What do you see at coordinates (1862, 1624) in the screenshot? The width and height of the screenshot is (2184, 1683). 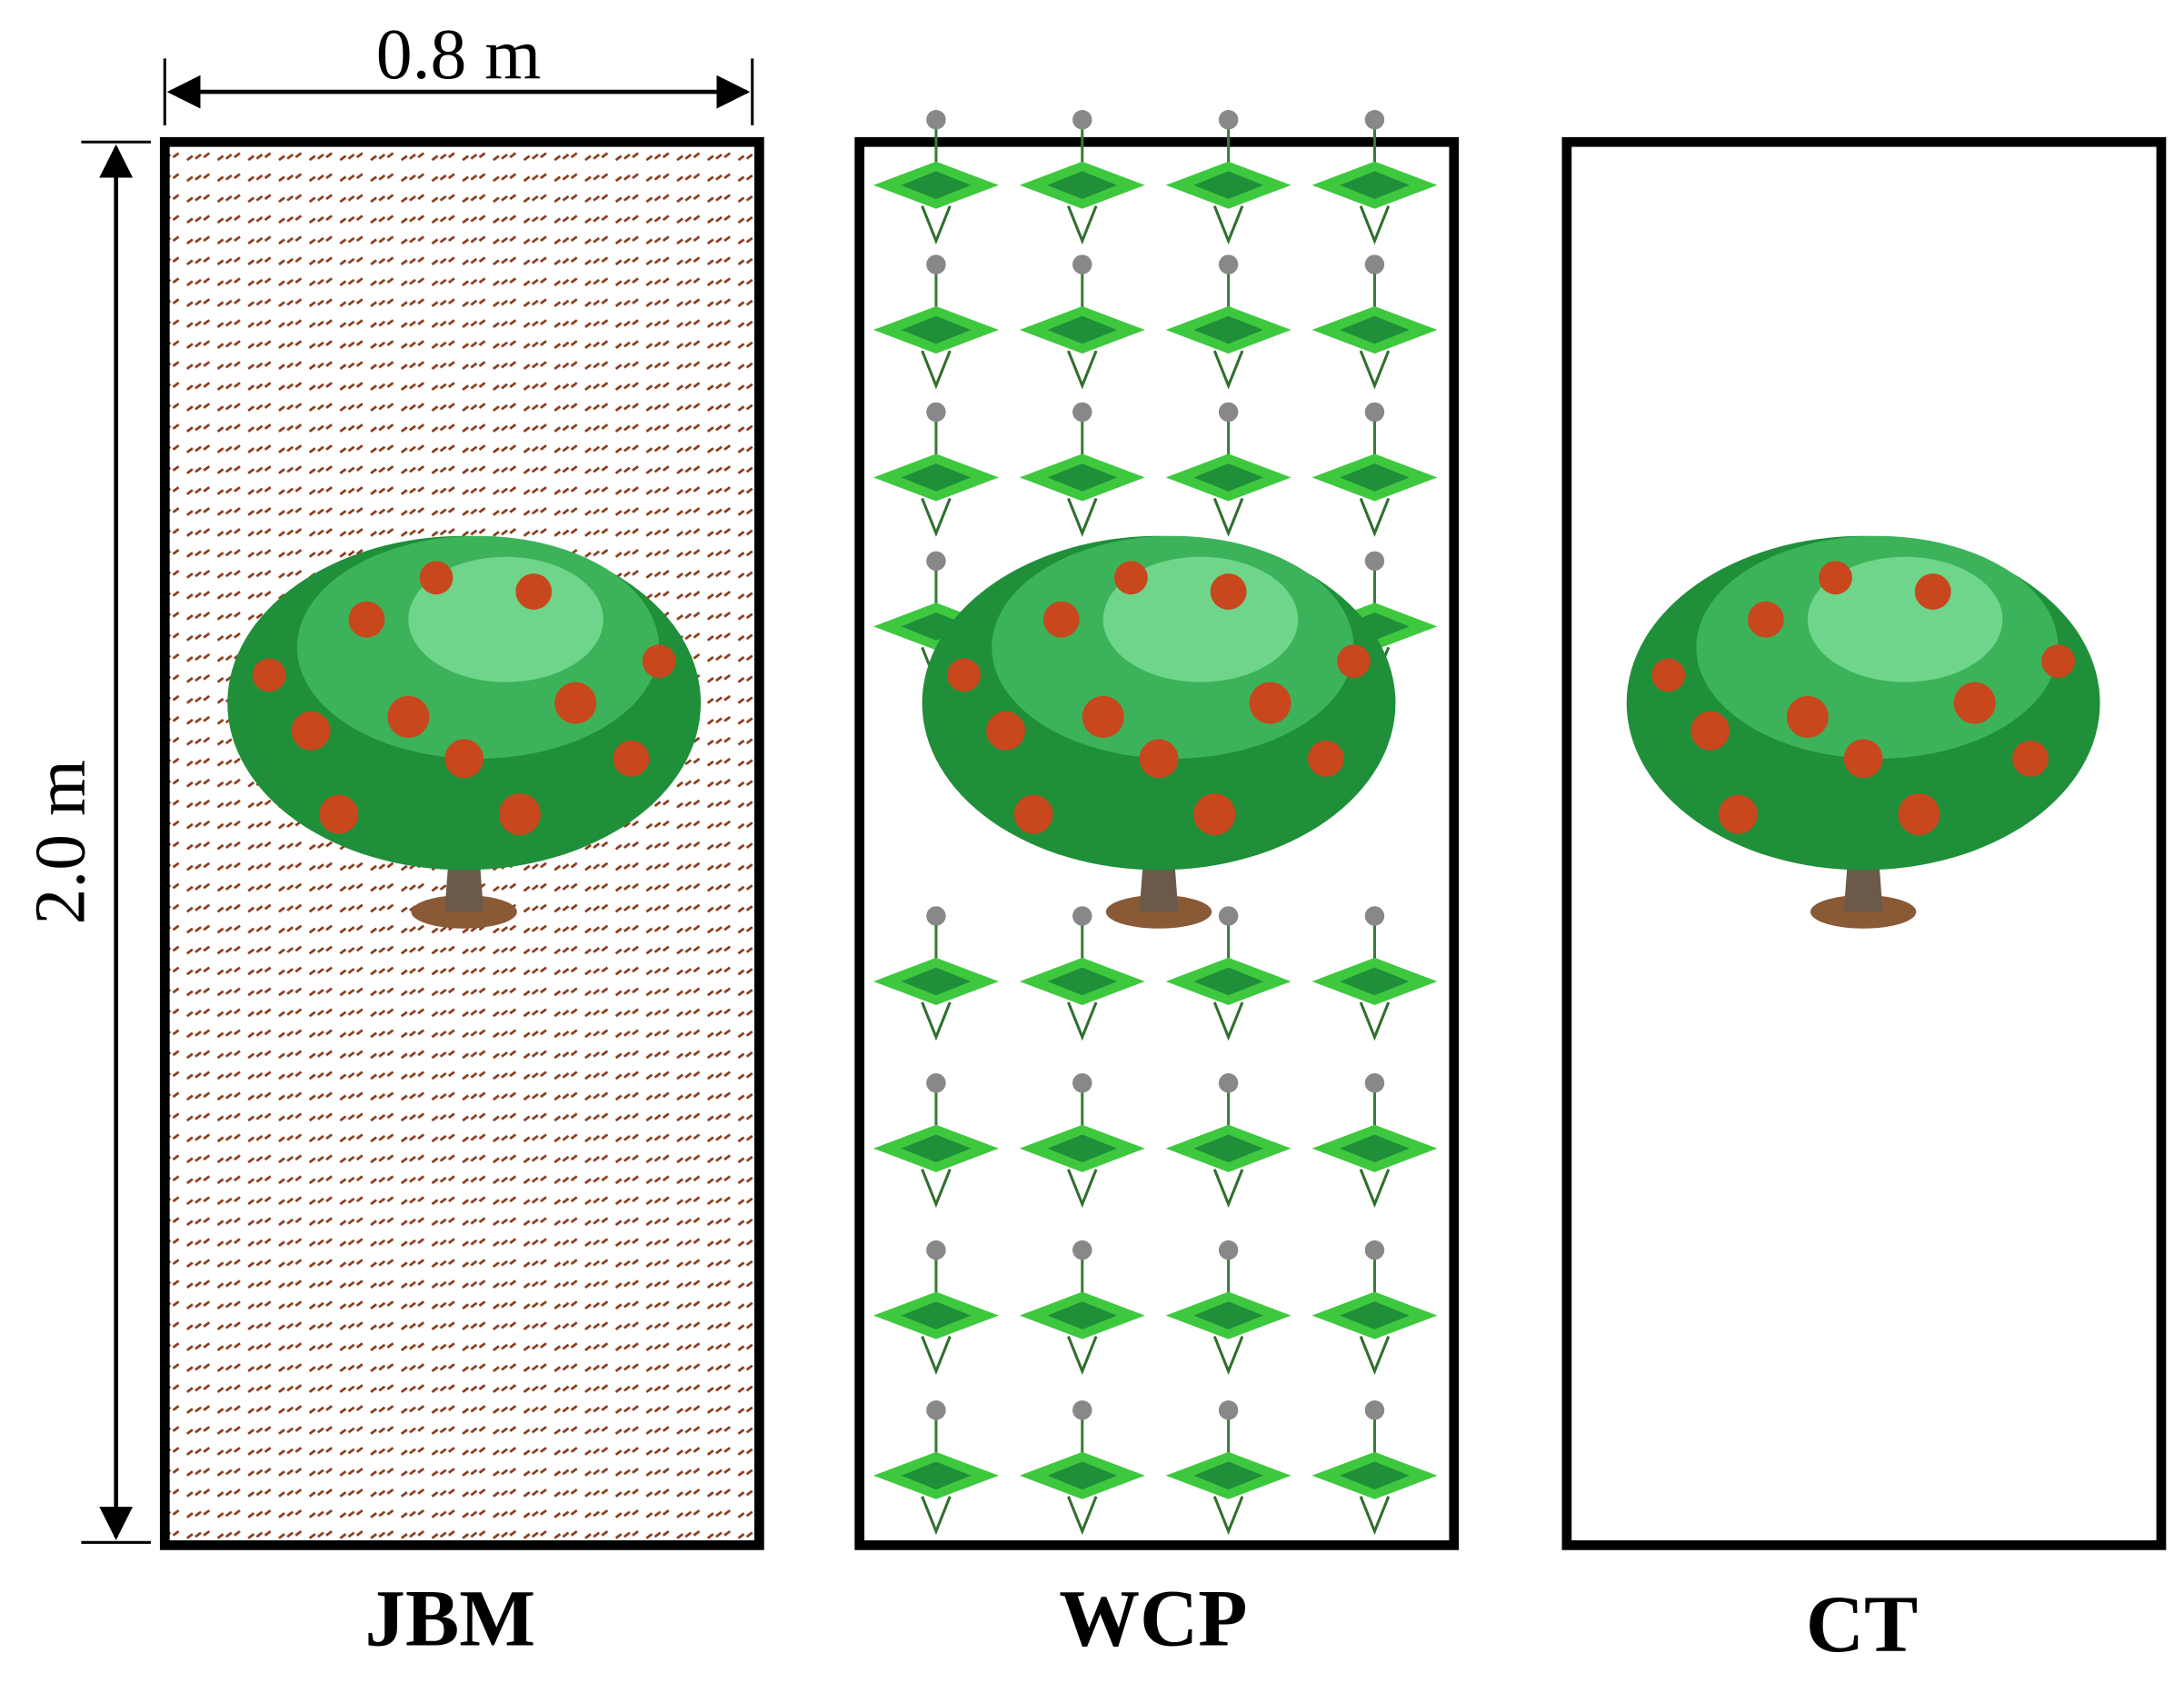 I see `panel-label: CT` at bounding box center [1862, 1624].